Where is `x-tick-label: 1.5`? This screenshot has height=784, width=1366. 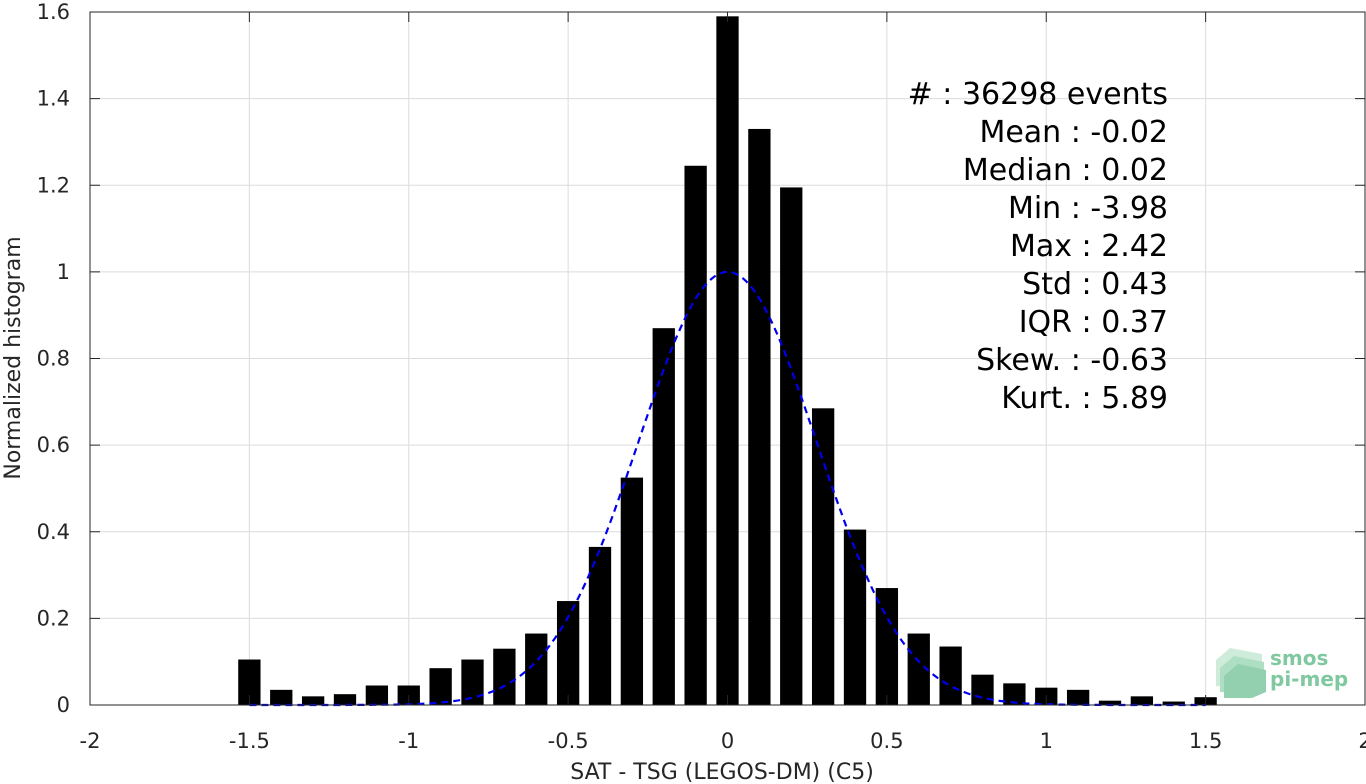
x-tick-label: 1.5 is located at coordinates (1205, 741).